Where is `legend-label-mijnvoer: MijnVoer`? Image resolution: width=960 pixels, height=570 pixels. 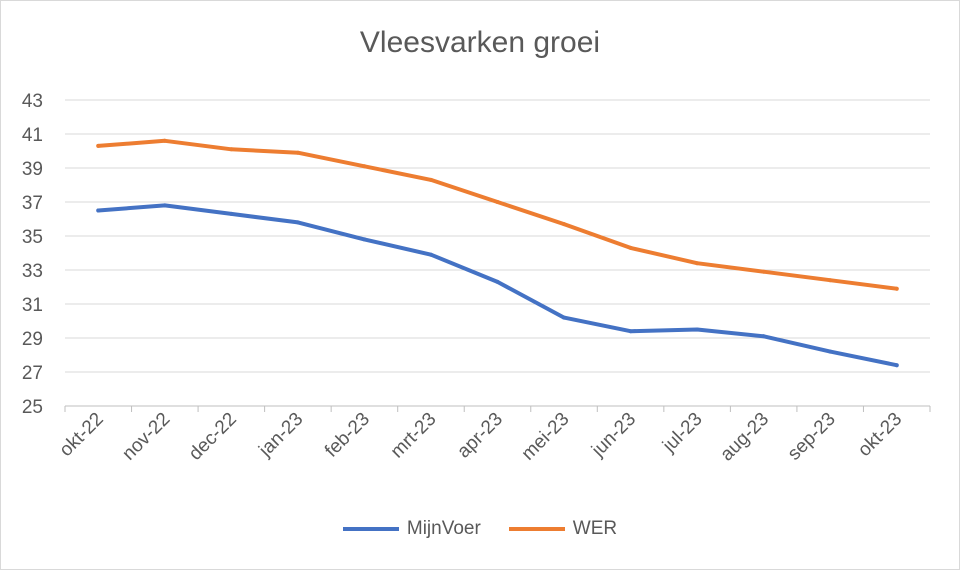 legend-label-mijnvoer: MijnVoer is located at coordinates (443, 528).